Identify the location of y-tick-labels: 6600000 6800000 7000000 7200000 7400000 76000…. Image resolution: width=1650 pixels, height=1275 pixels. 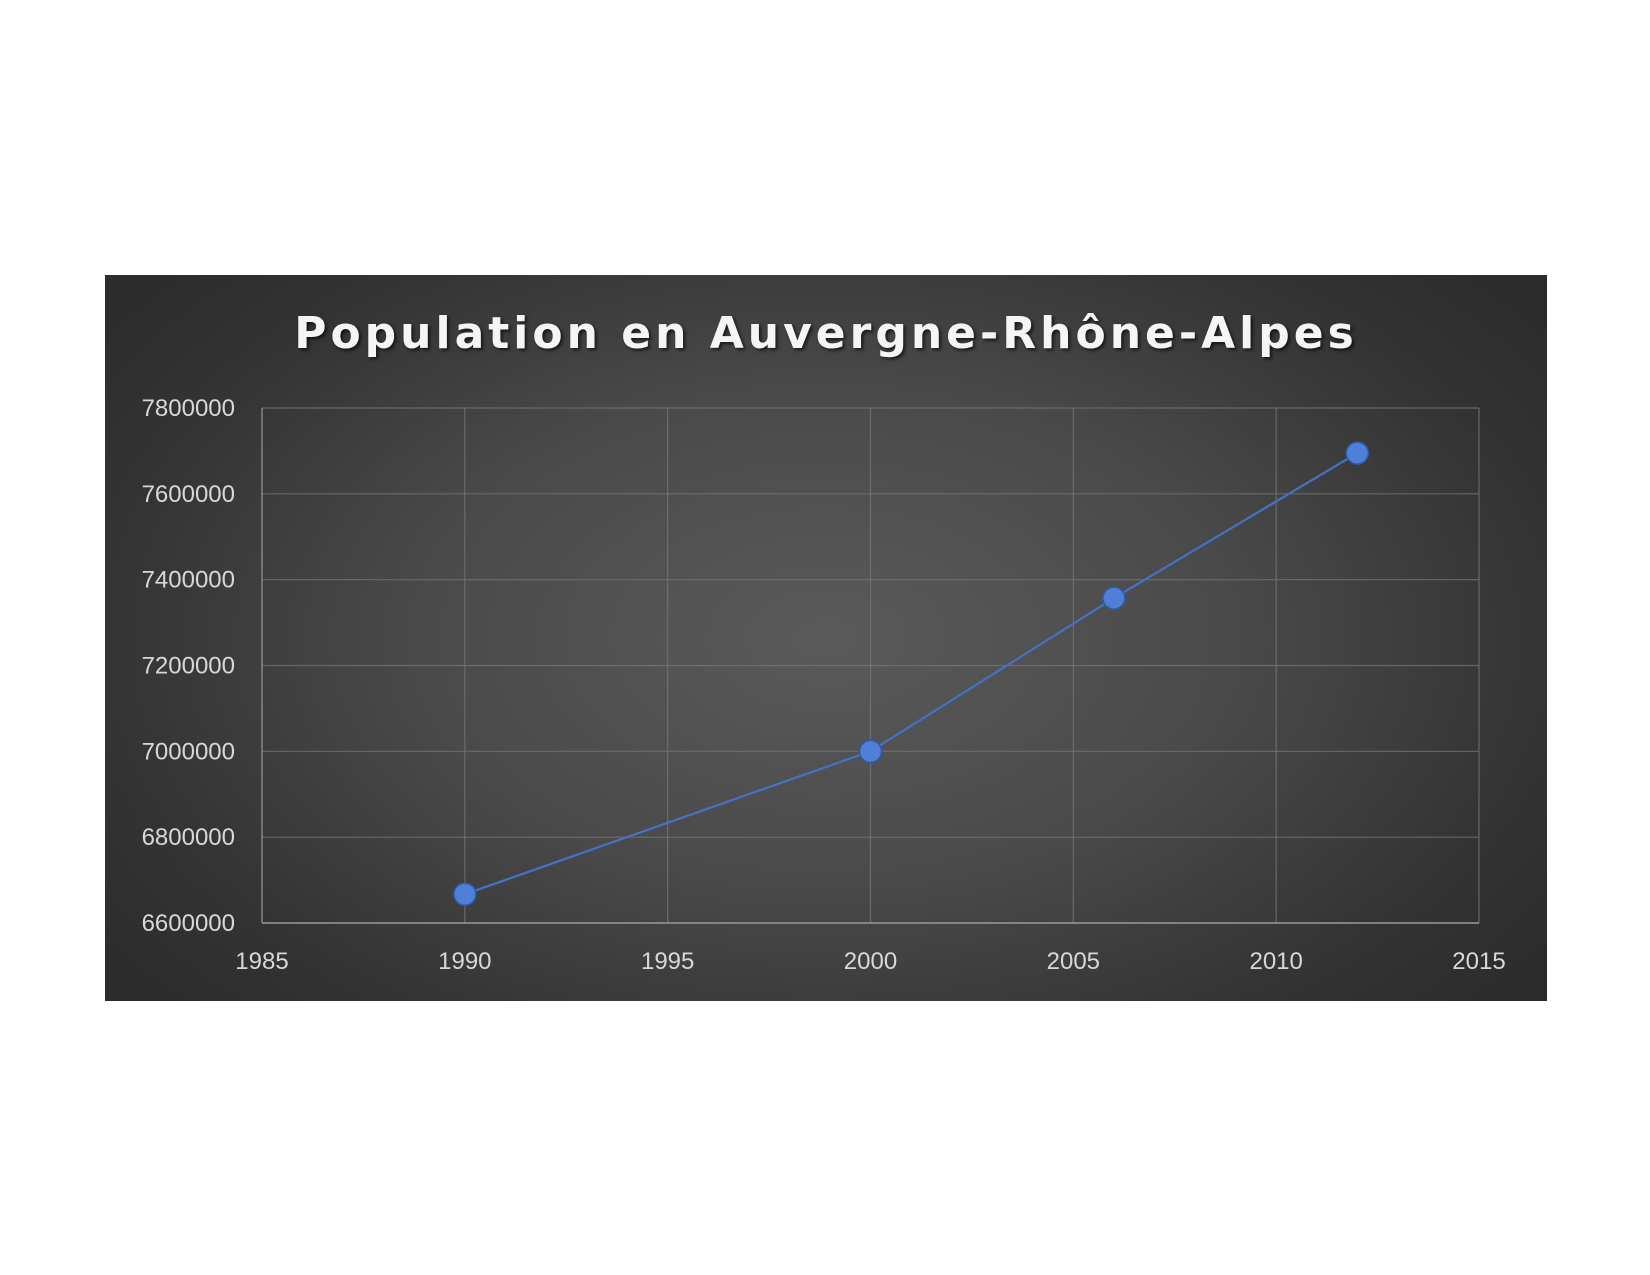
(188, 666).